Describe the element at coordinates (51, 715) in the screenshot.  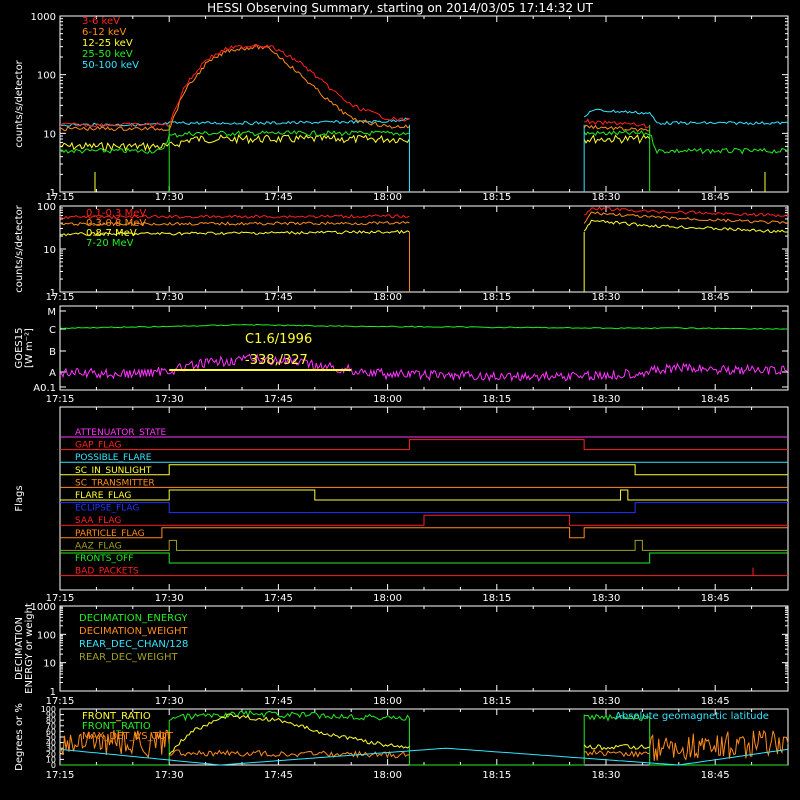
I see `ratio-tick-label: 90` at that location.